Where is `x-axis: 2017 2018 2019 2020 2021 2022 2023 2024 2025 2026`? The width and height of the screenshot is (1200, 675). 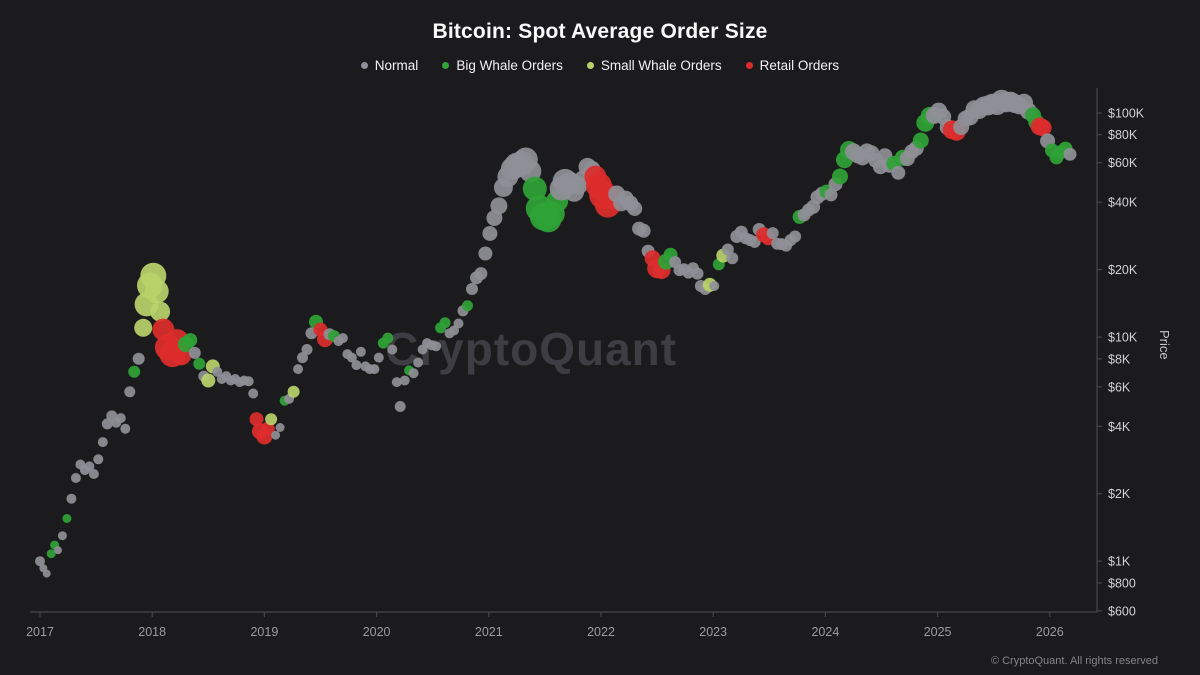
x-axis: 2017 2018 2019 2020 2021 2022 2023 2024 2025 2026 is located at coordinates (561, 625).